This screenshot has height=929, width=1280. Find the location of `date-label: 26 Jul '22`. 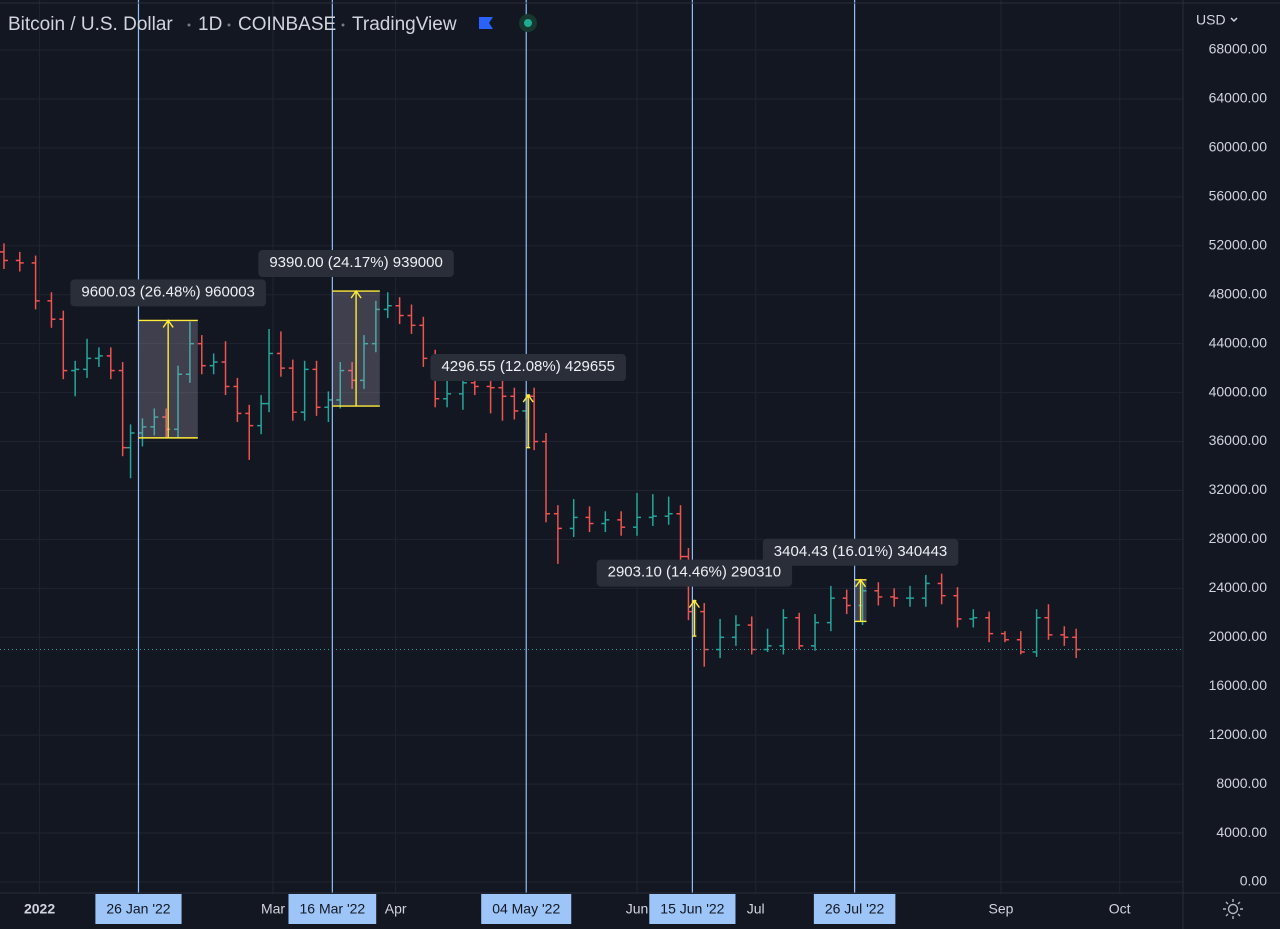

date-label: 26 Jul '22 is located at coordinates (855, 909).